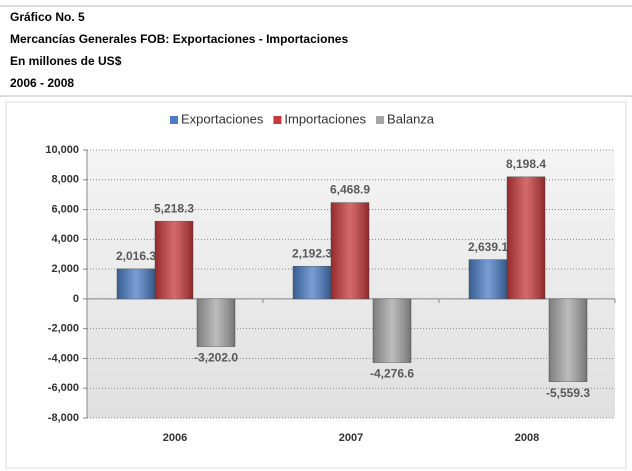  What do you see at coordinates (65, 180) in the screenshot?
I see `y-tick-label: 8,000` at bounding box center [65, 180].